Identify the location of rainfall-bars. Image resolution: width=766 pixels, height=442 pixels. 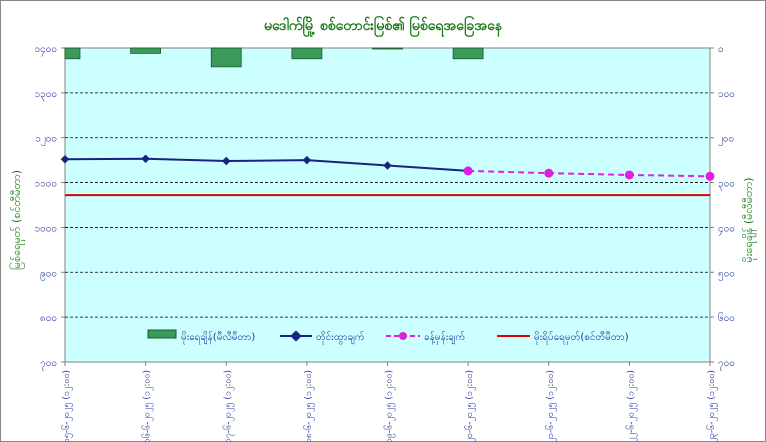
(274, 57).